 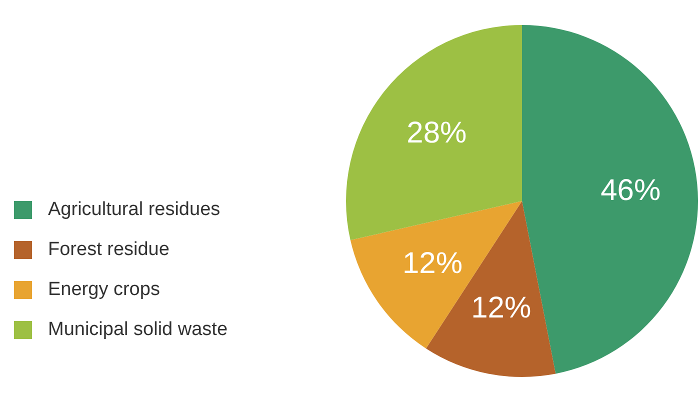 I want to click on legend-label: Forest residue, so click(x=109, y=250).